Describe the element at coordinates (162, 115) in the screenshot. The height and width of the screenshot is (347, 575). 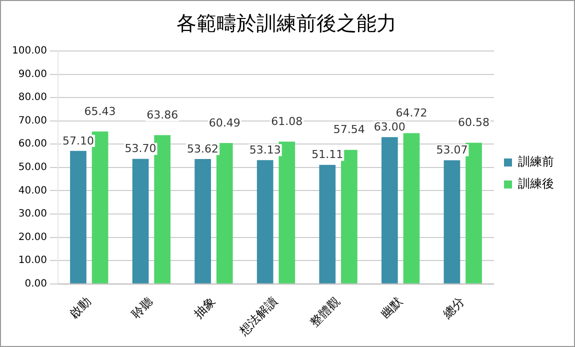
I see `data-label: 63.86` at that location.